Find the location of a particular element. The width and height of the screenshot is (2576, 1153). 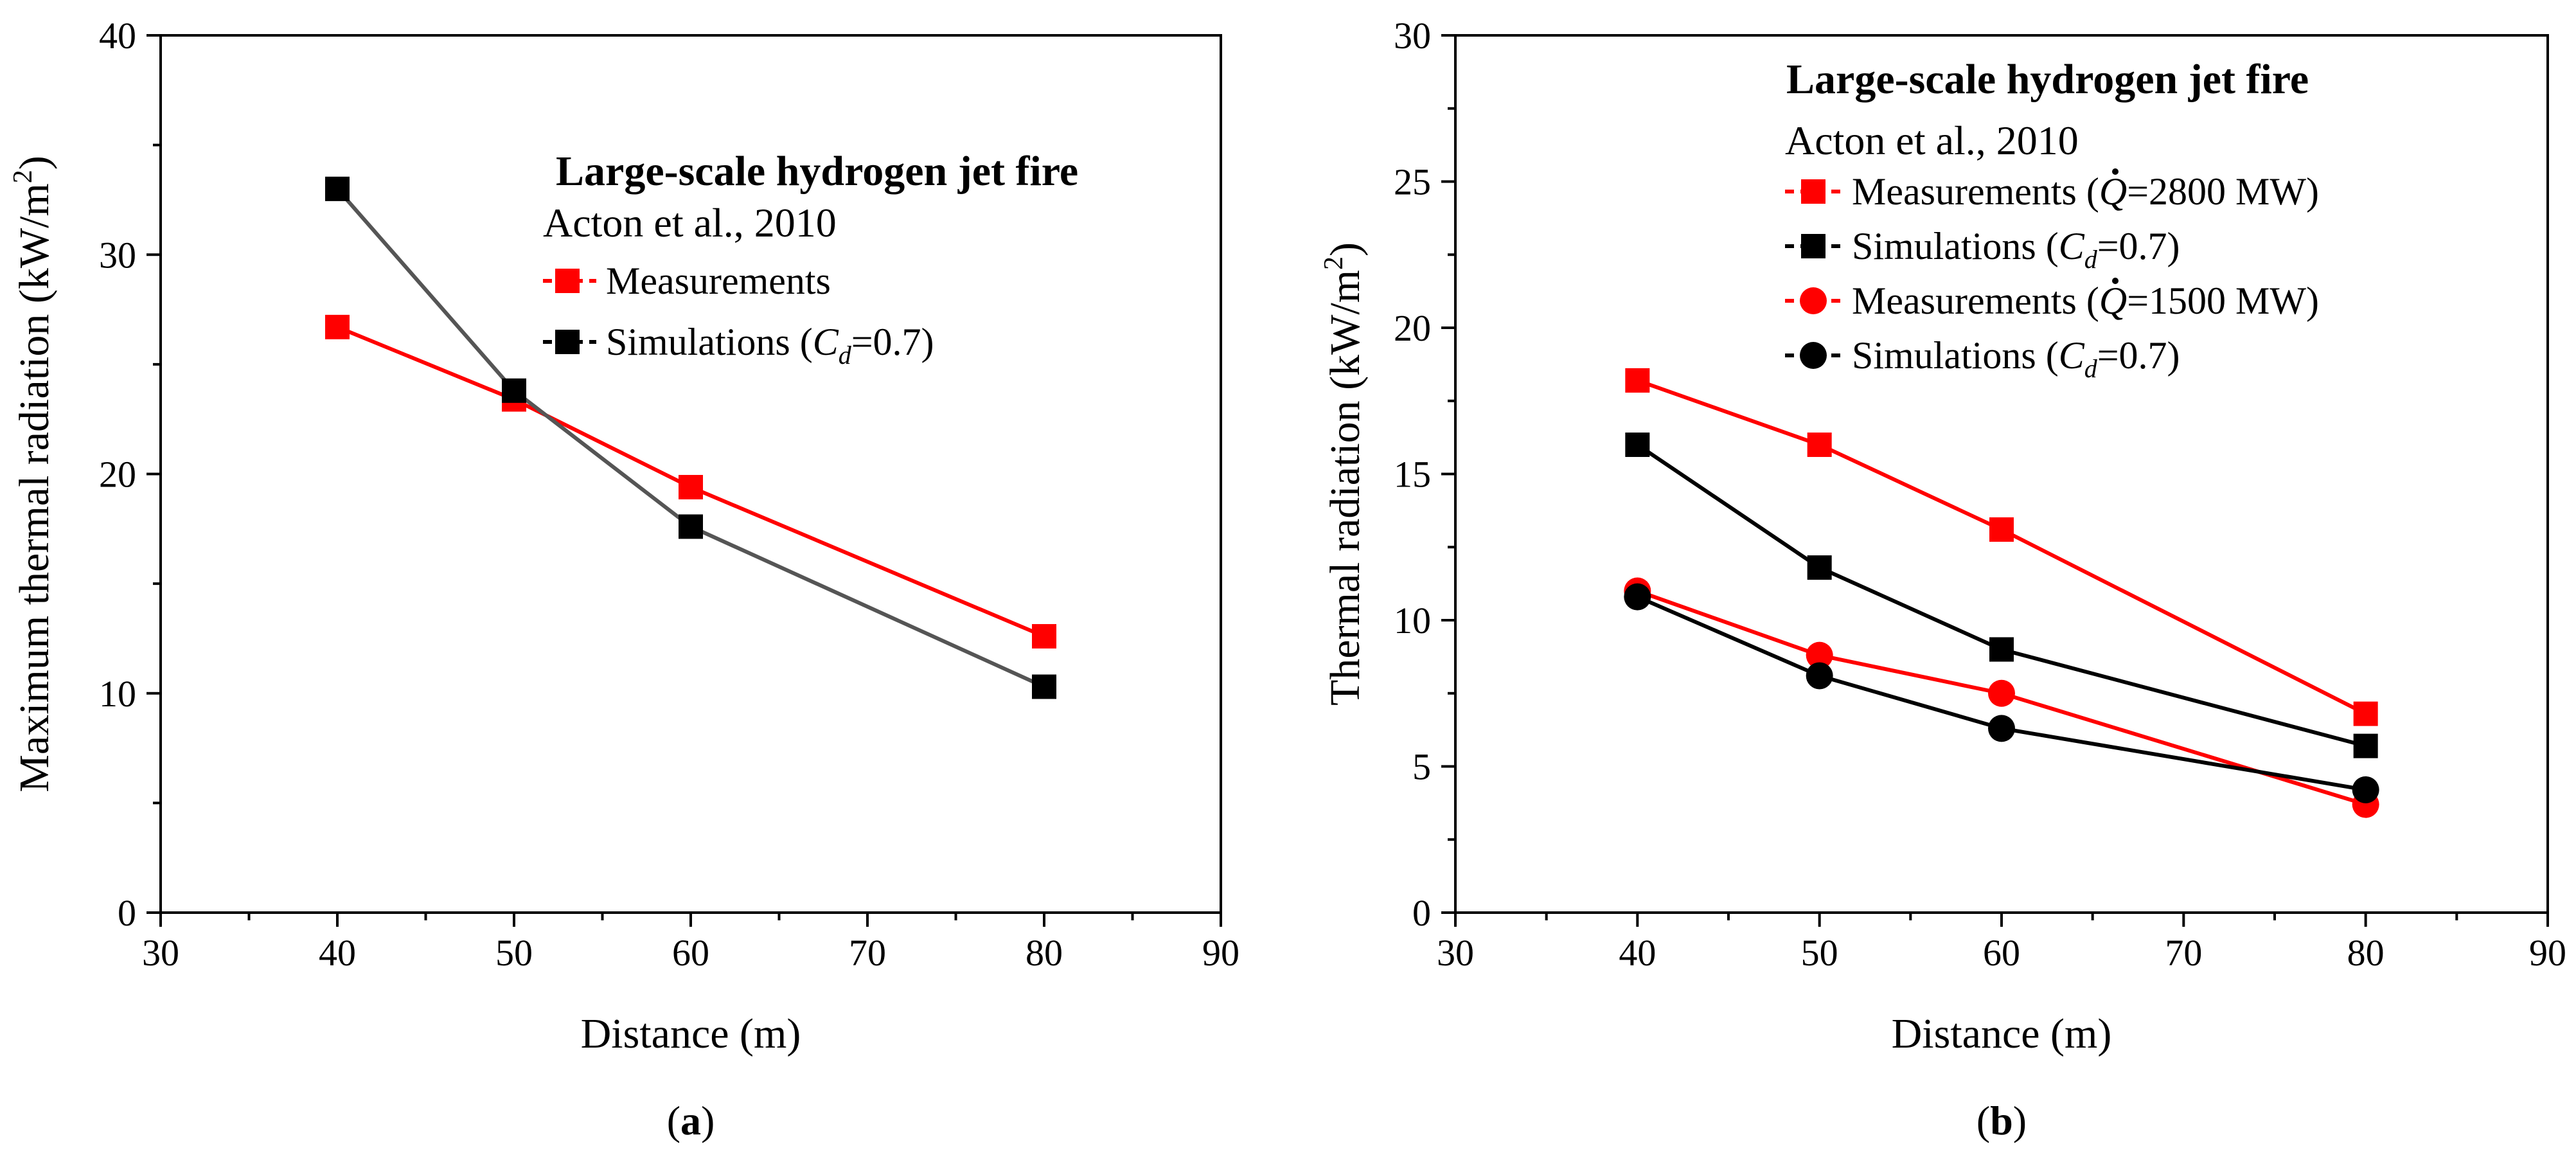

y-tick-label: 5 is located at coordinates (1422, 767).